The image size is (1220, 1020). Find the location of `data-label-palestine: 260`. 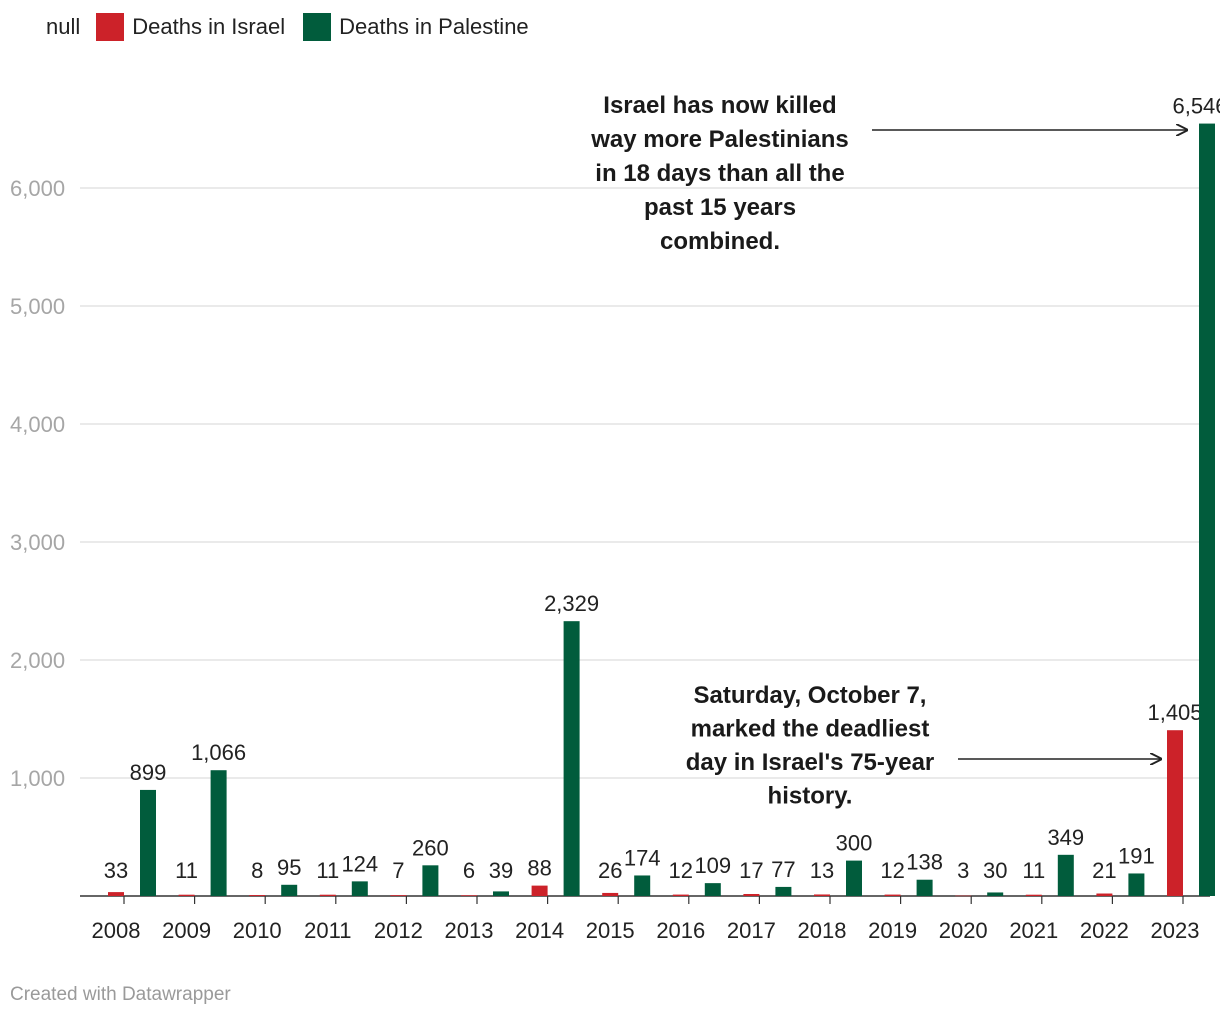

data-label-palestine: 260 is located at coordinates (430, 847).